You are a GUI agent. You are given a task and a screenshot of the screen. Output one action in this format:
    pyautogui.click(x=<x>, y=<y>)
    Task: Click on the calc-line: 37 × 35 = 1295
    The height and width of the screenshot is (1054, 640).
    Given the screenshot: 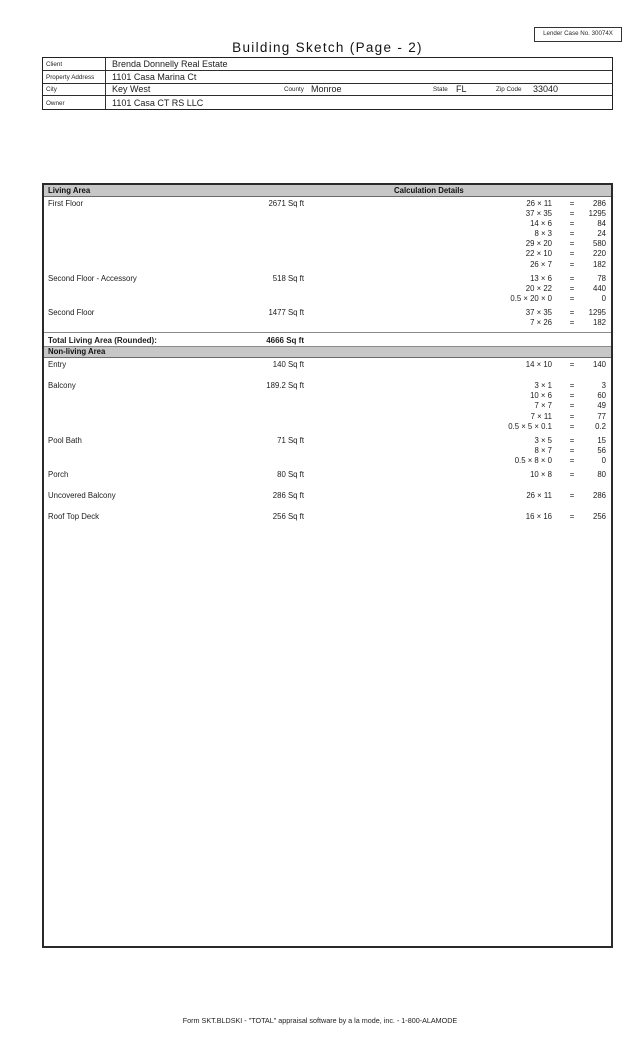 What is the action you would take?
    pyautogui.click(x=551, y=313)
    